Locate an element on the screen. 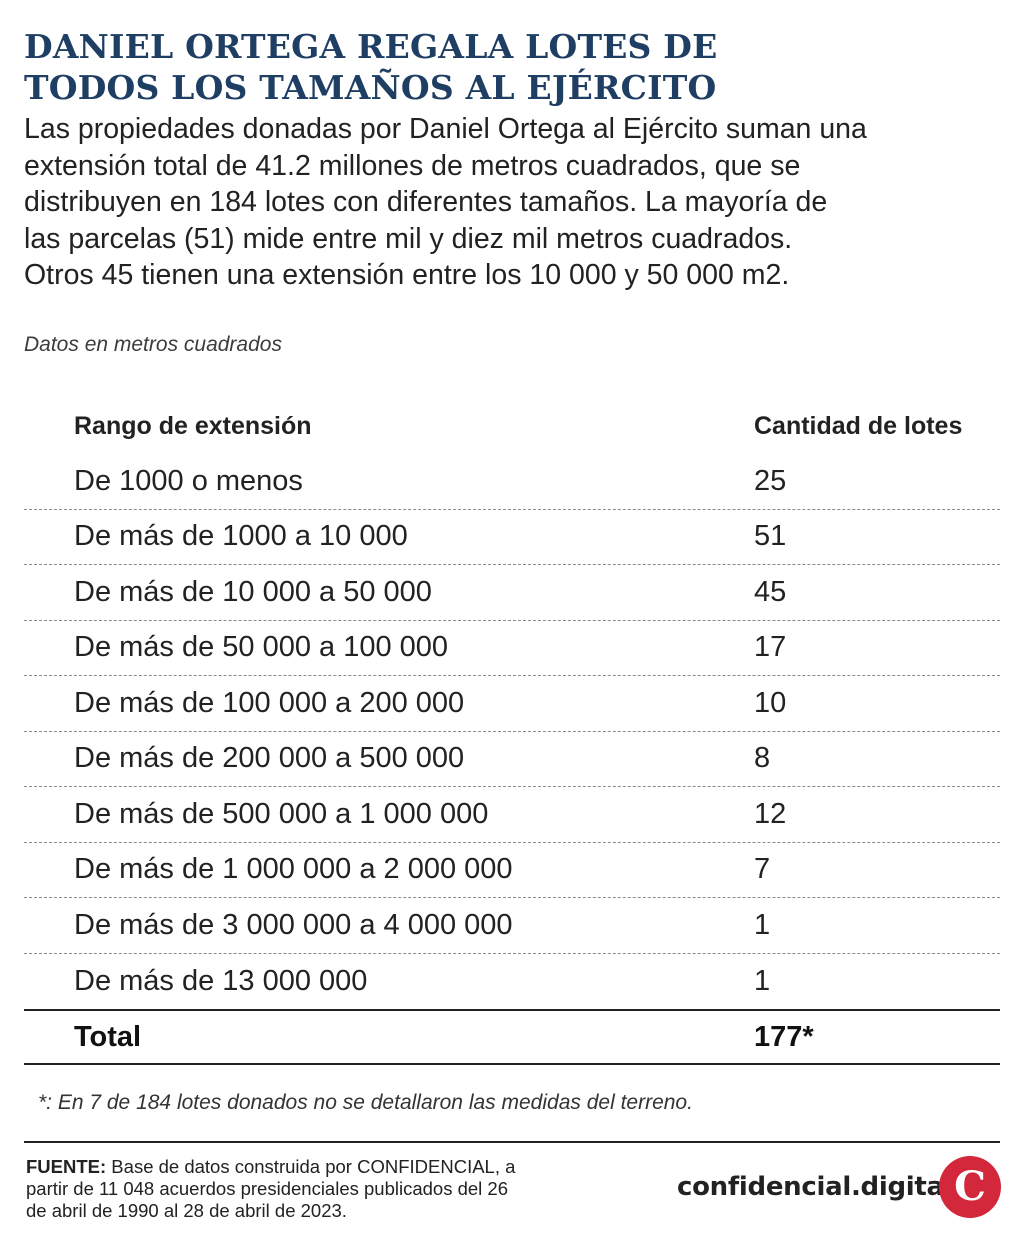 This screenshot has height=1250, width=1024. table-row: De más de 10 000 a 50 000 45 is located at coordinates (512, 593).